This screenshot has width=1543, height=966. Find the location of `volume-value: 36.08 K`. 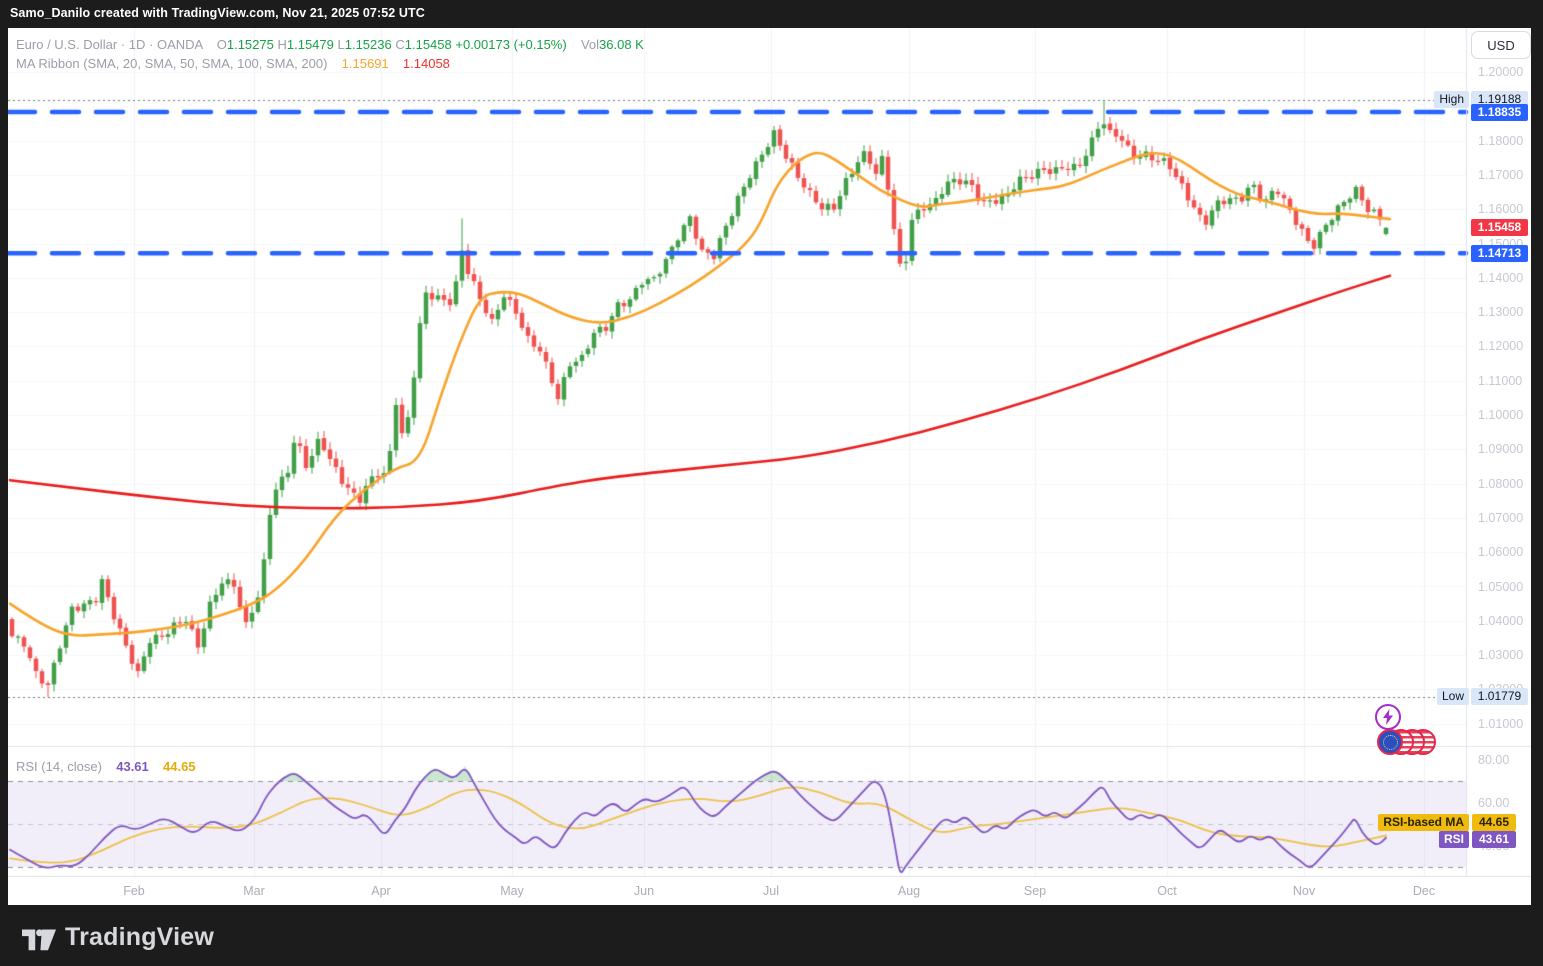

volume-value: 36.08 K is located at coordinates (621, 44).